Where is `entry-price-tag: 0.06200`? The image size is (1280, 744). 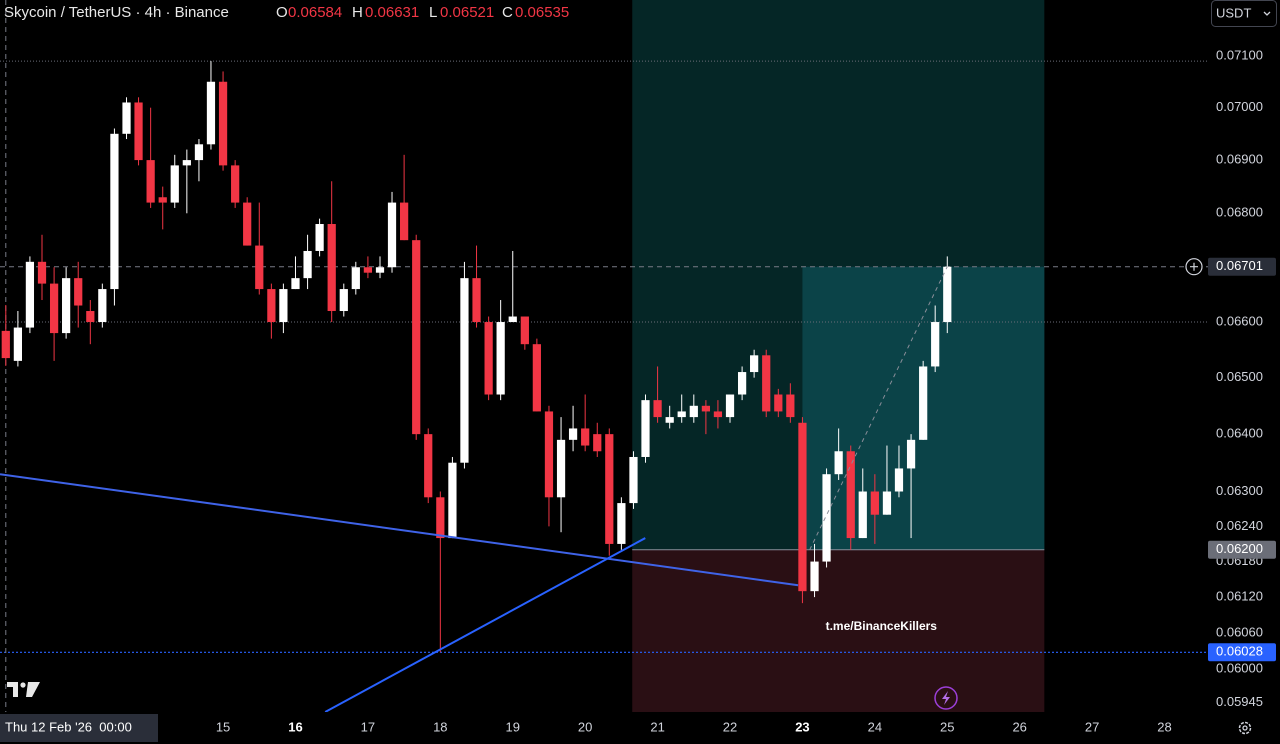
entry-price-tag: 0.06200 is located at coordinates (1239, 548).